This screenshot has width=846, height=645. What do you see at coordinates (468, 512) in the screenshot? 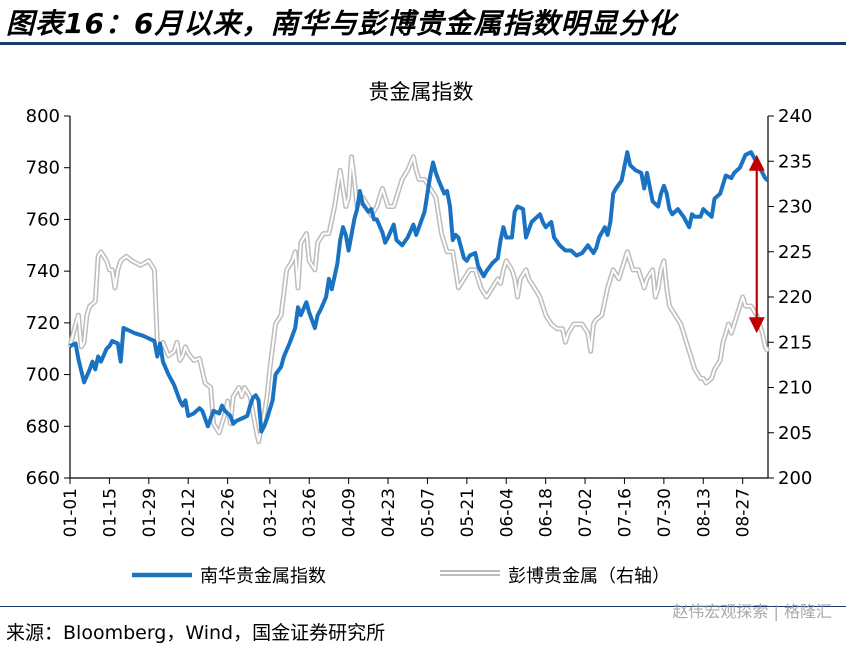
I see `x-tick-label: 05-21` at bounding box center [468, 512].